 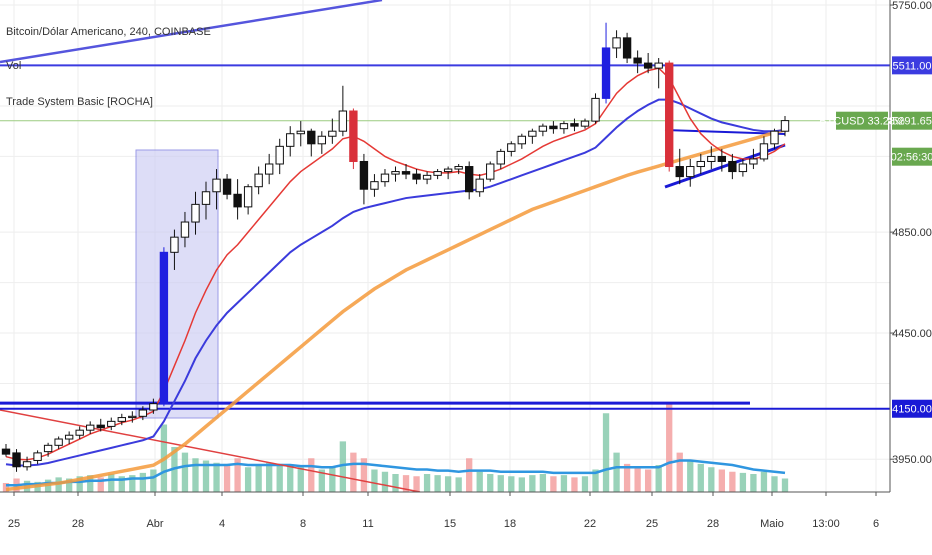 What do you see at coordinates (590, 524) in the screenshot?
I see `time-tick-label: 22` at bounding box center [590, 524].